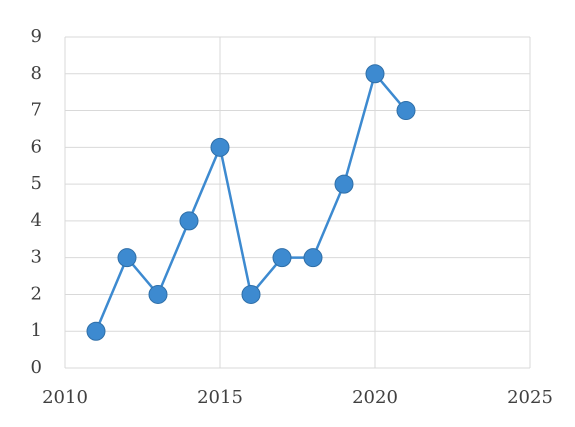 The image size is (575, 427). Describe the element at coordinates (36, 110) in the screenshot. I see `y-tick-label: 7` at that location.